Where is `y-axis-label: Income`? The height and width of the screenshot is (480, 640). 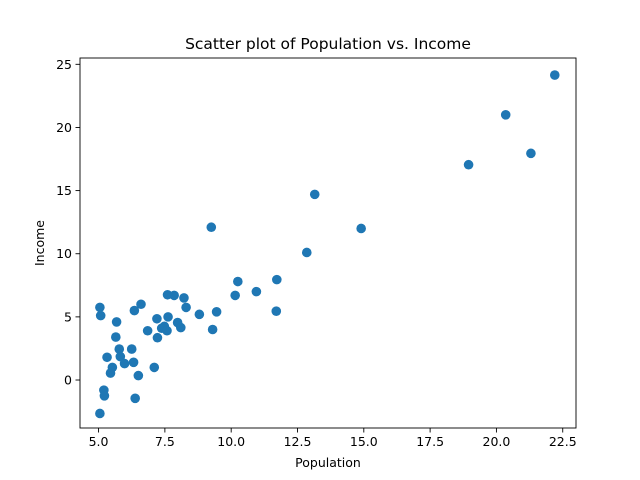
y-axis-label: Income is located at coordinates (39, 243).